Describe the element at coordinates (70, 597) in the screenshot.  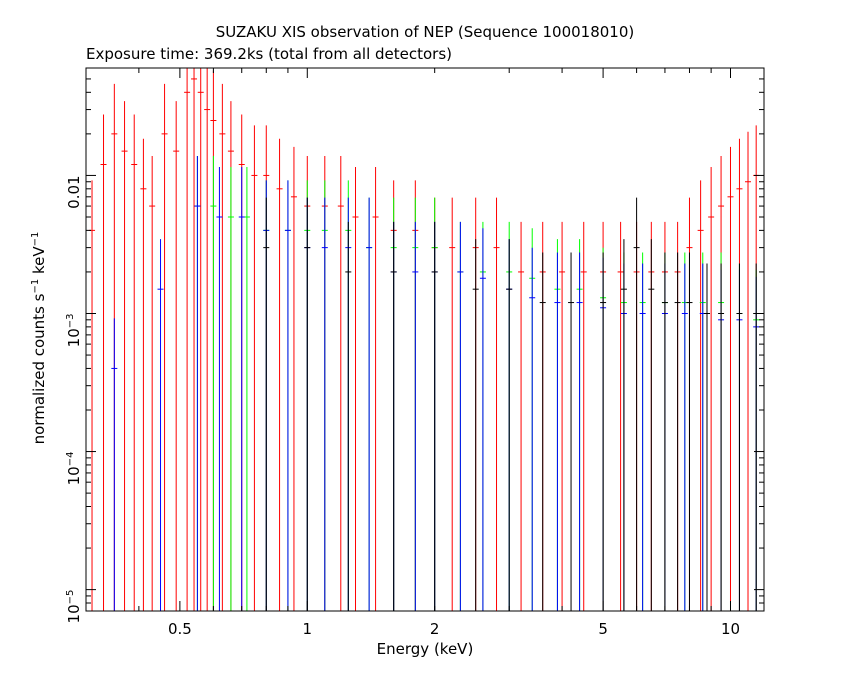
I see `y-tick-exp: −5` at that location.